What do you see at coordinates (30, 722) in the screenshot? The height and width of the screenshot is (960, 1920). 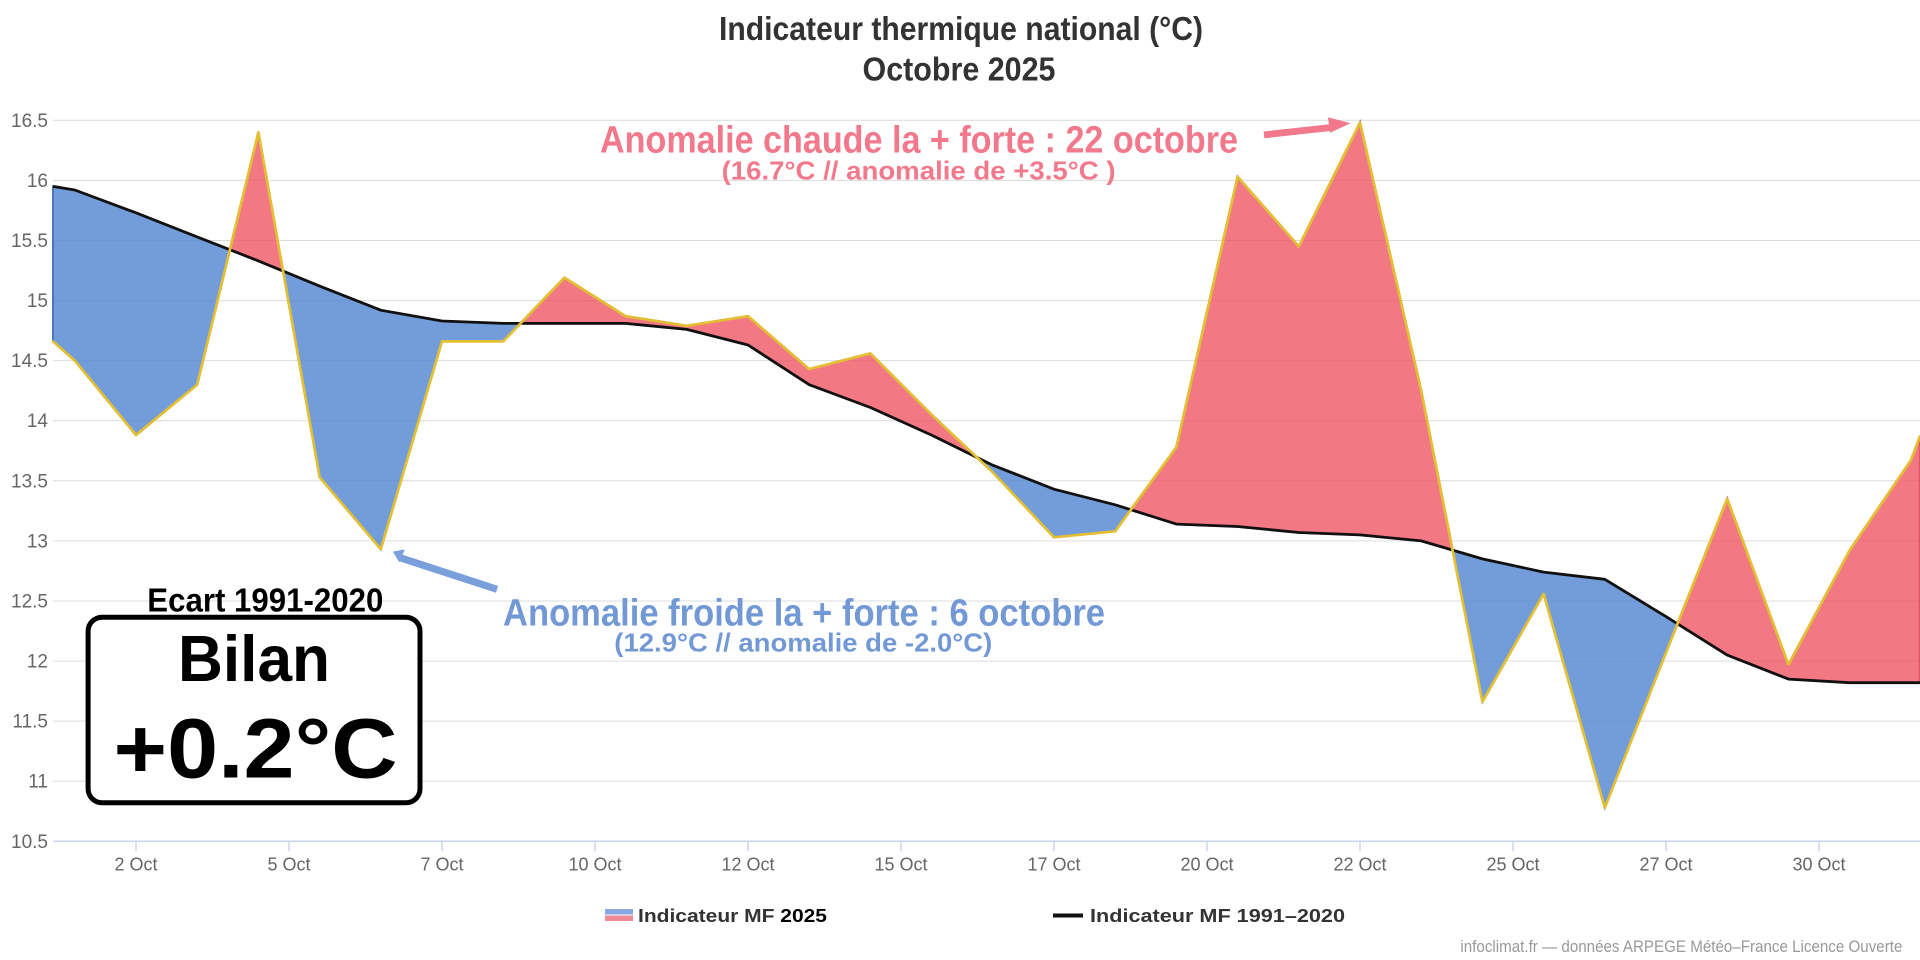 I see `svg-text: 11.5` at bounding box center [30, 722].